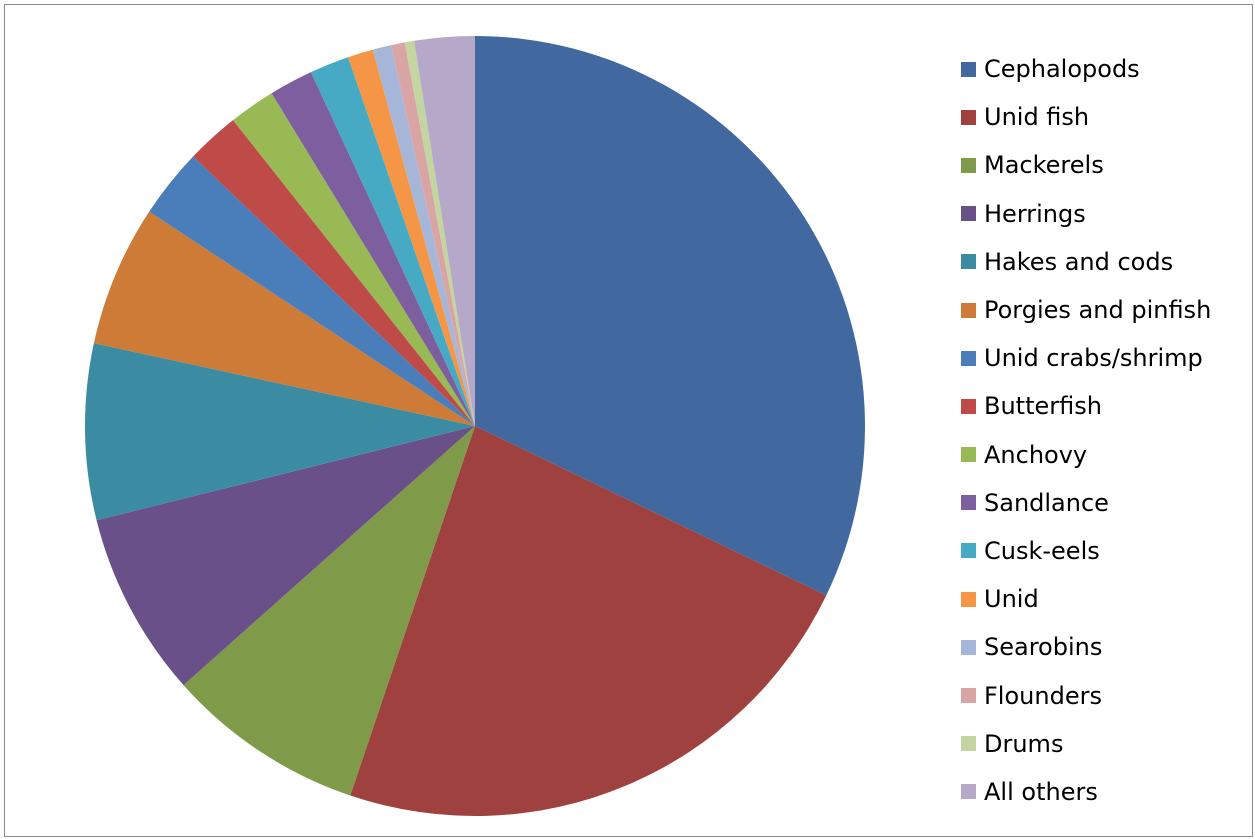  I want to click on pie-slice-searobins, so click(423, 236).